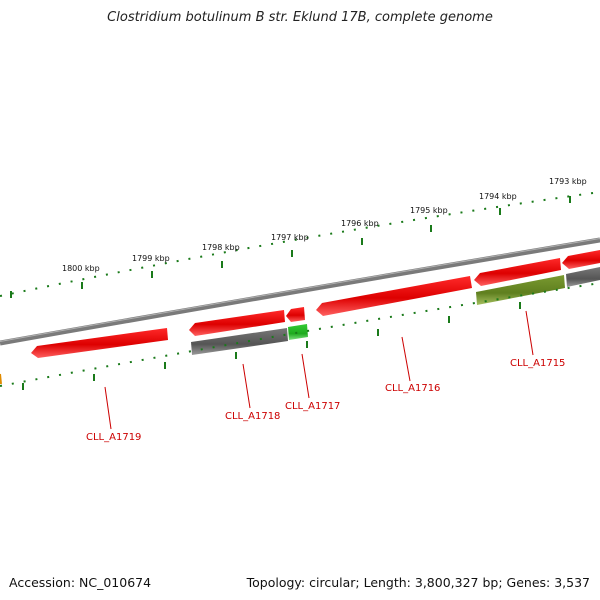 The height and width of the screenshot is (600, 600). Describe the element at coordinates (360, 223) in the screenshot. I see `scale-label-1796: 1796 kbp` at that location.